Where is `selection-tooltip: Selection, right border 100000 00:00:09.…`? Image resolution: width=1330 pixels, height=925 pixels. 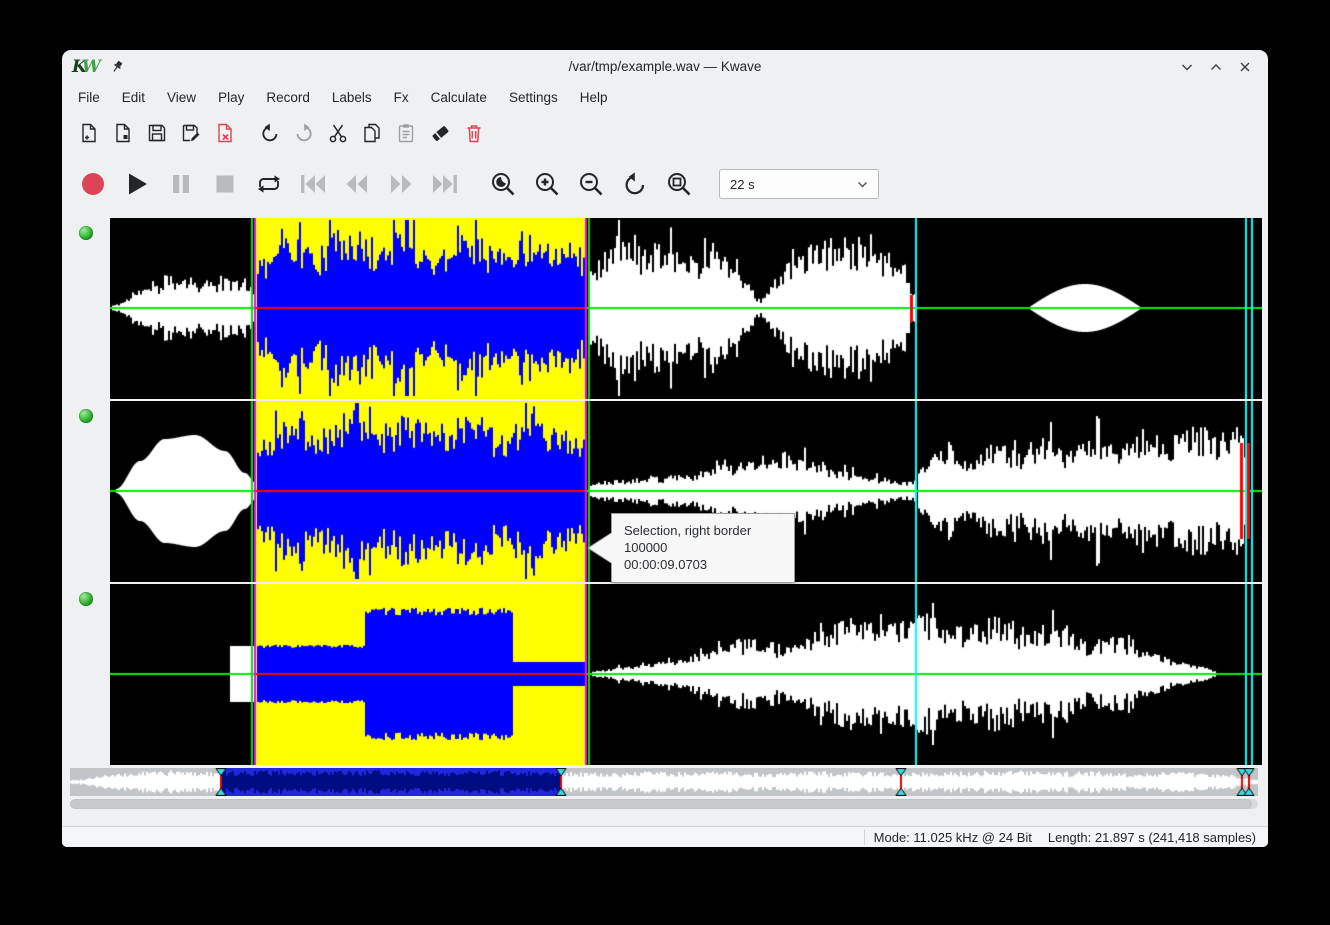
selection-tooltip: Selection, right border 100000 00:00:09.… is located at coordinates (691, 548).